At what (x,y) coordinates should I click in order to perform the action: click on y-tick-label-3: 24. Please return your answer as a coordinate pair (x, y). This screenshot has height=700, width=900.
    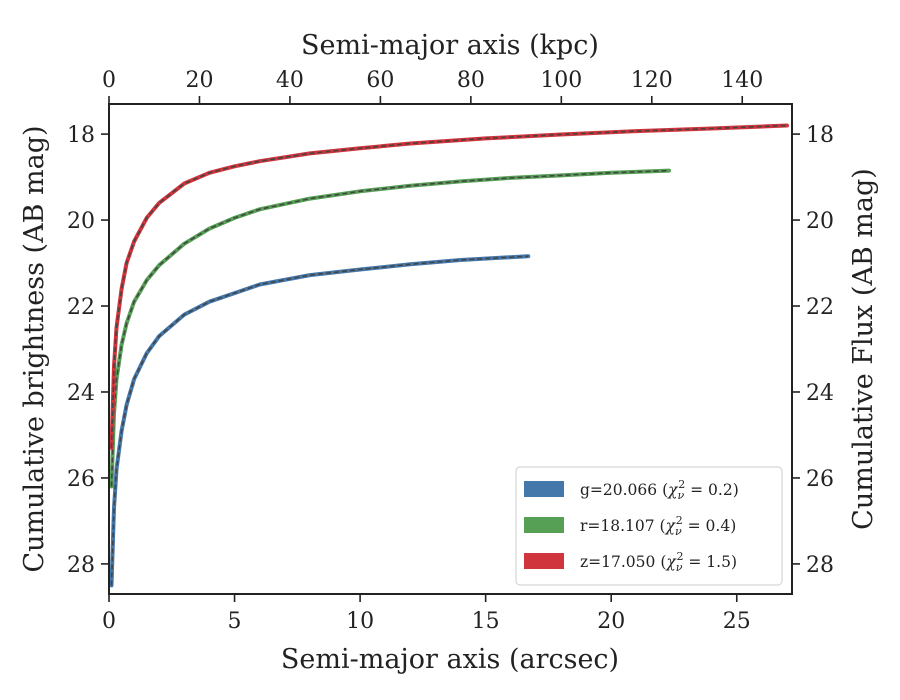
    Looking at the image, I should click on (81, 393).